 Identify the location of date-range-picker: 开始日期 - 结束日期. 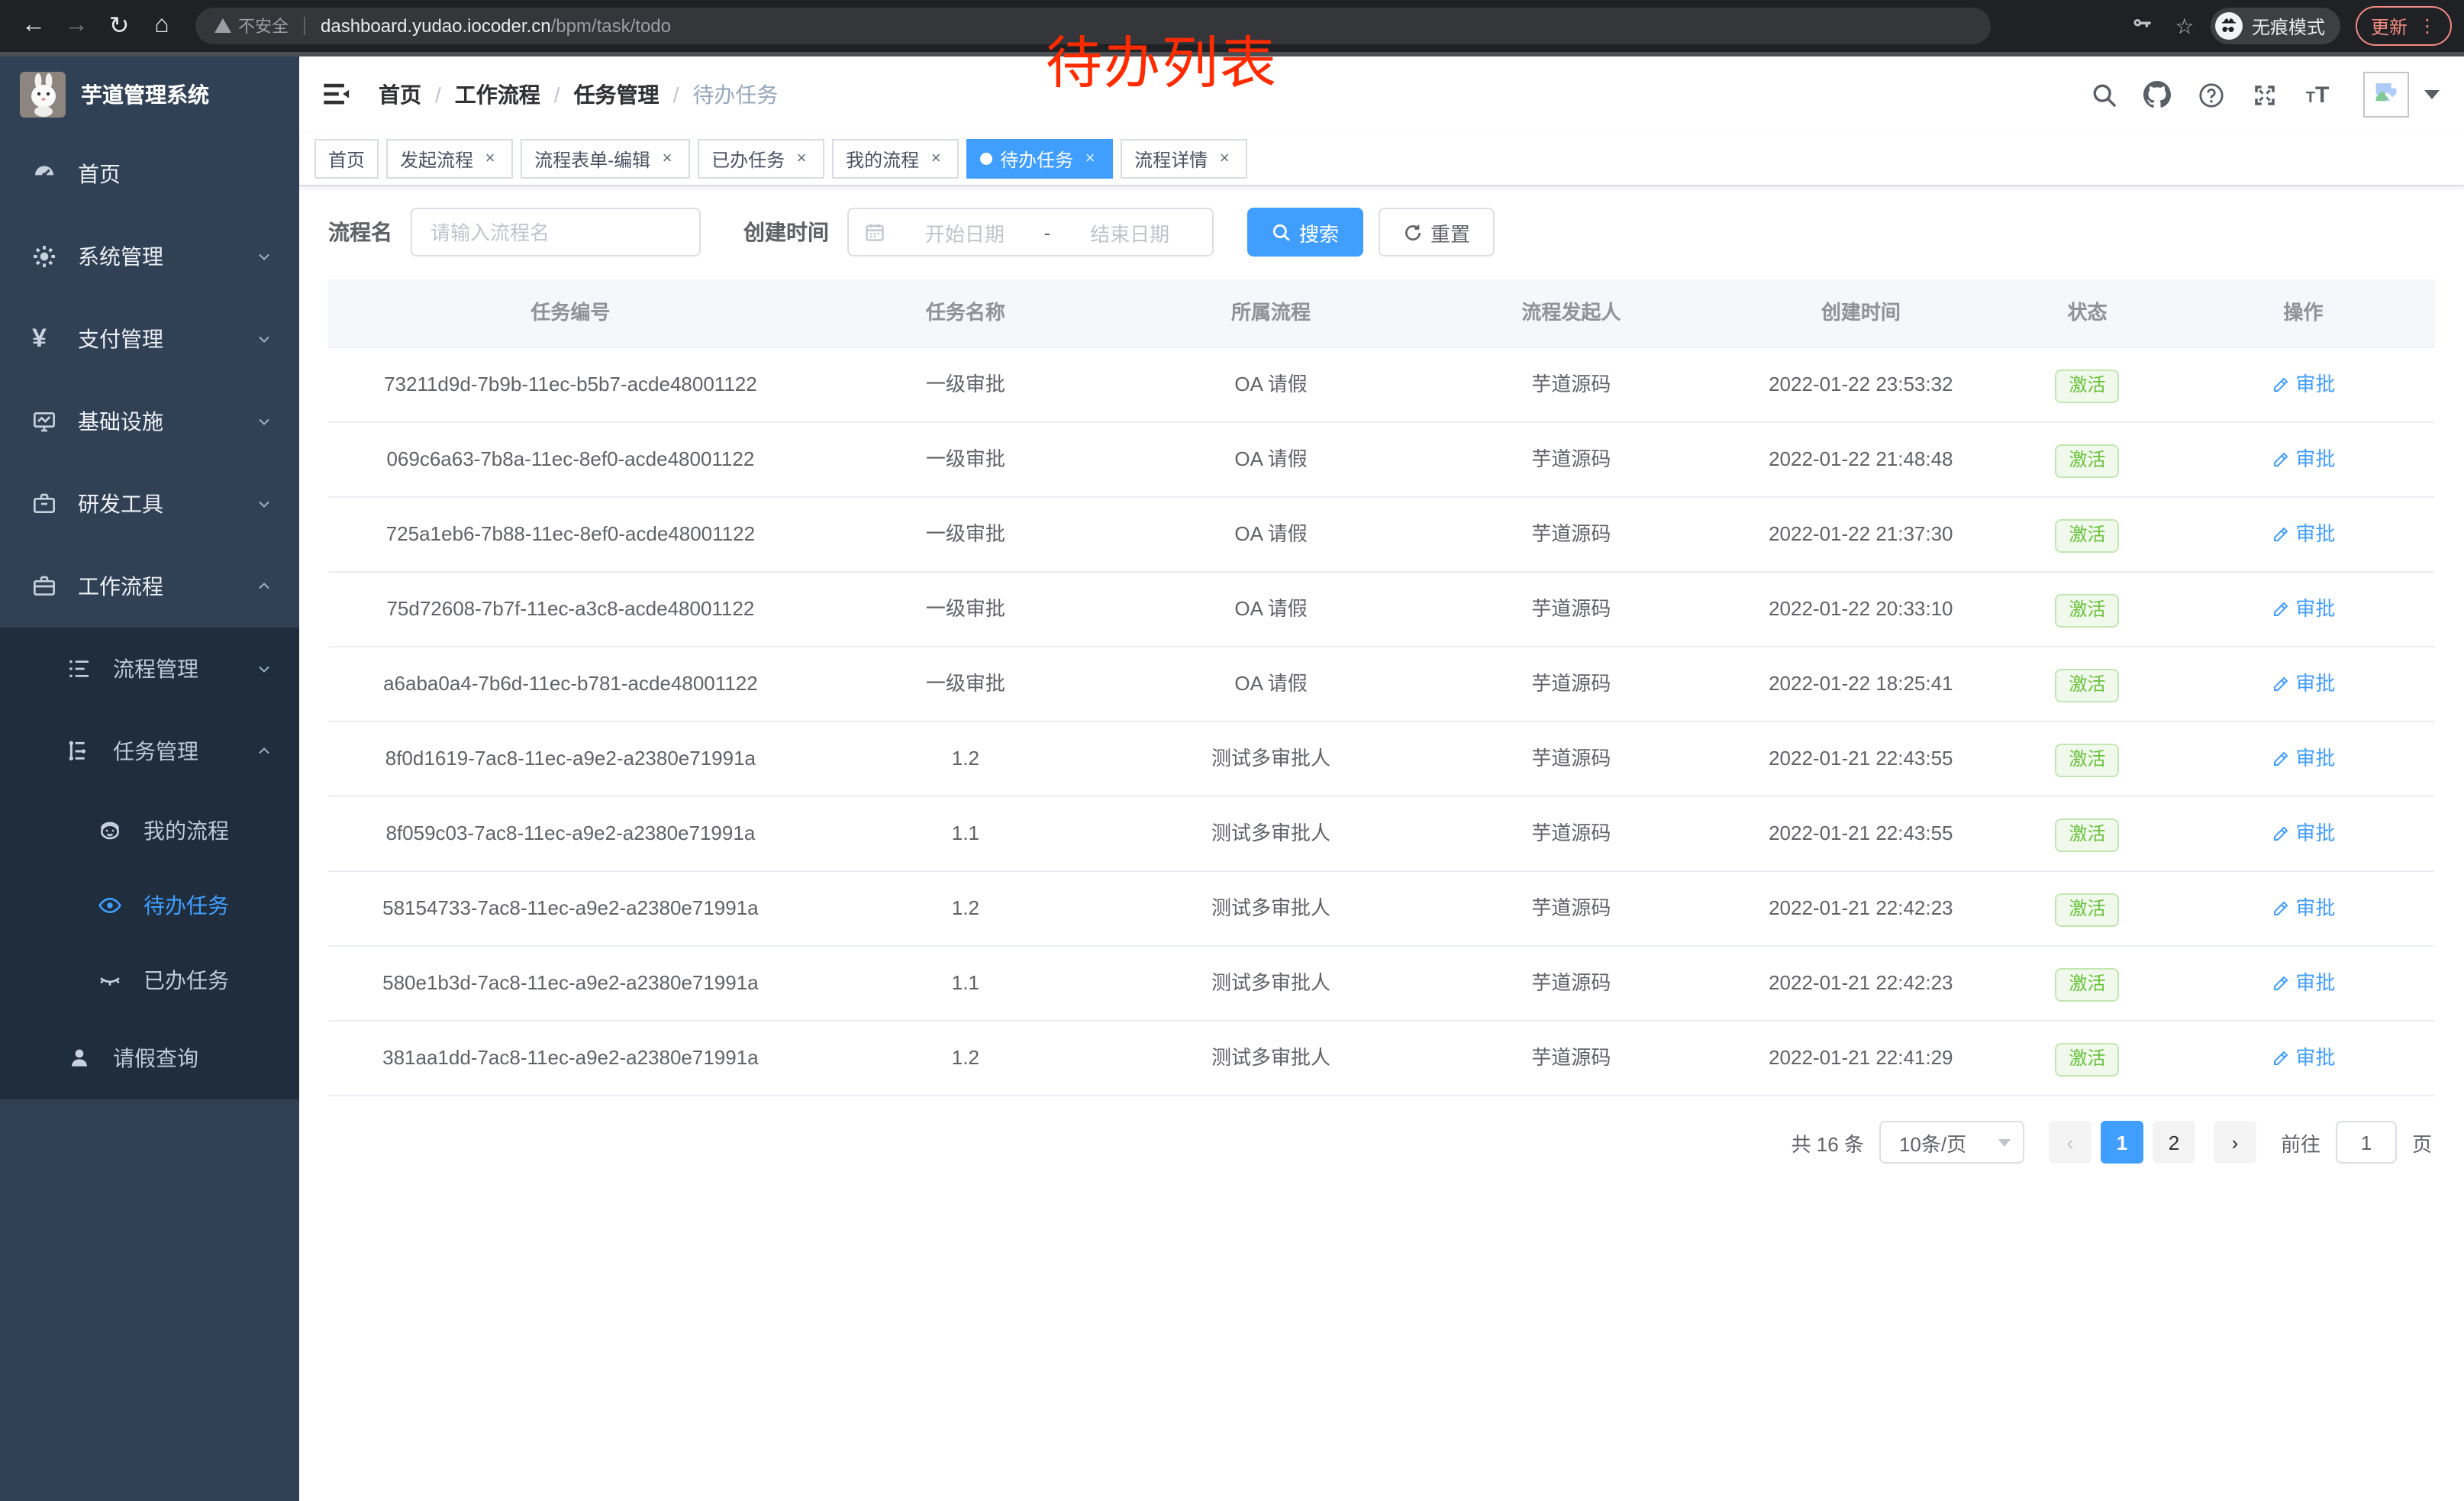
(1030, 232).